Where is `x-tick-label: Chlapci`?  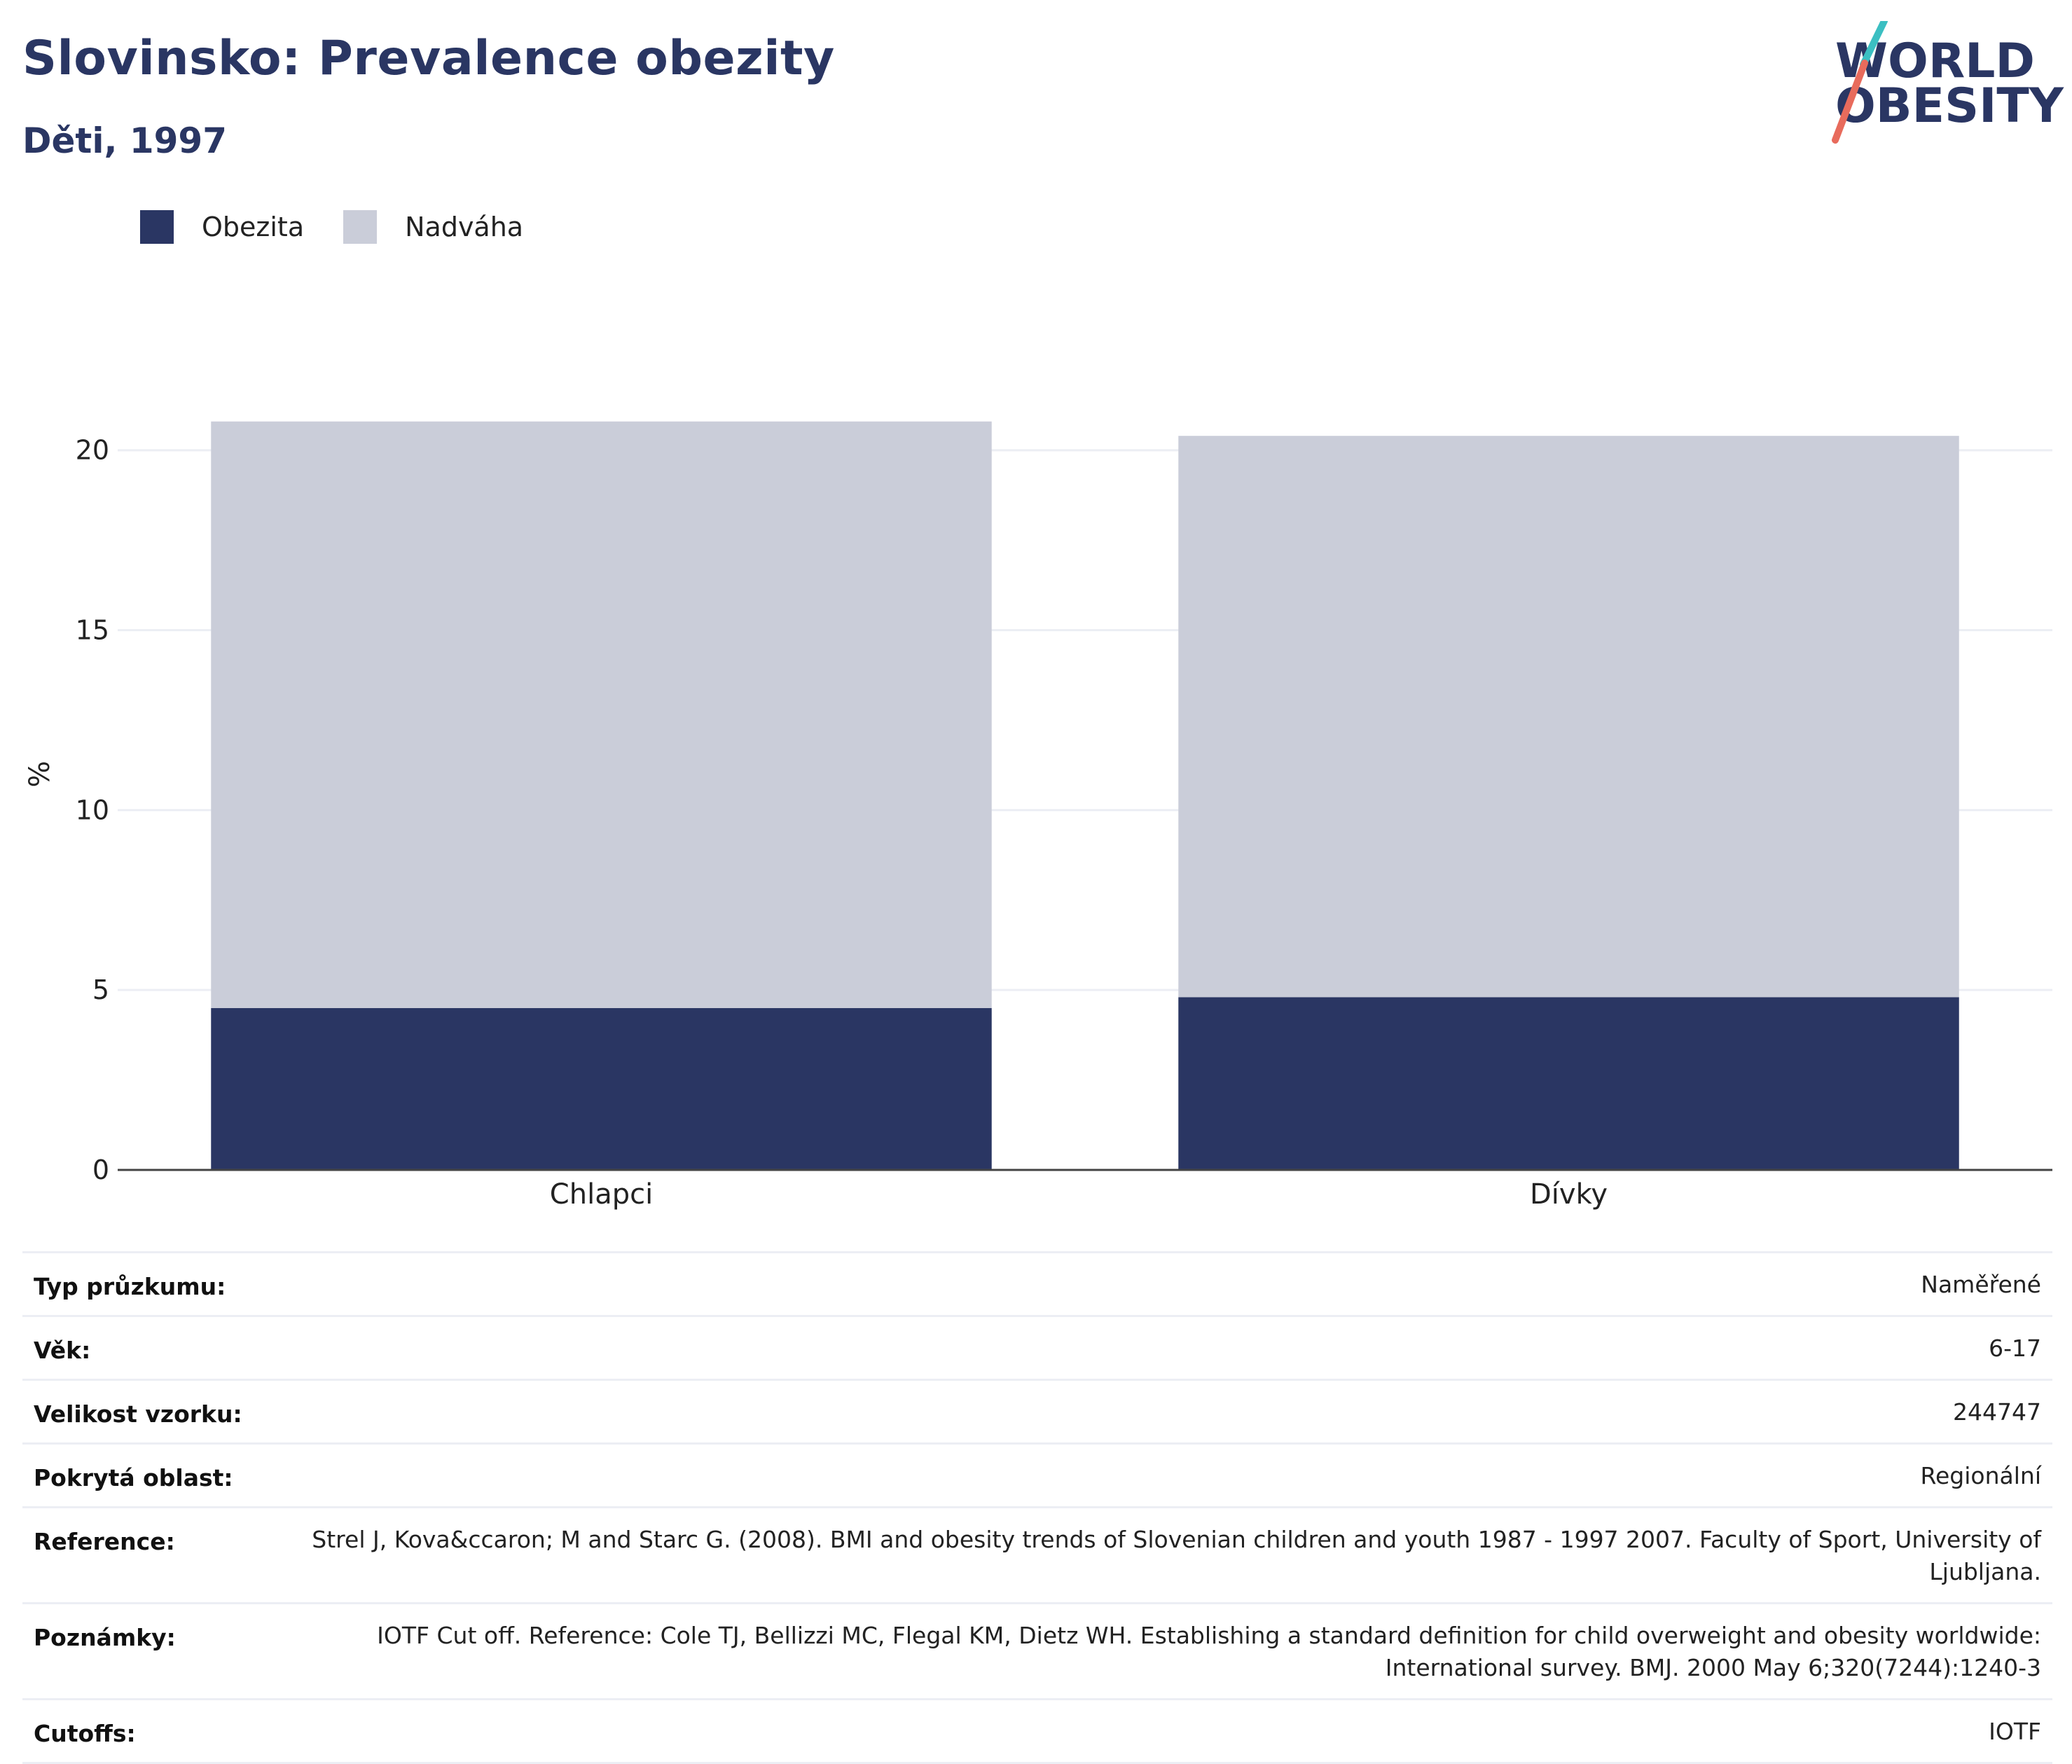 x-tick-label: Chlapci is located at coordinates (602, 1194).